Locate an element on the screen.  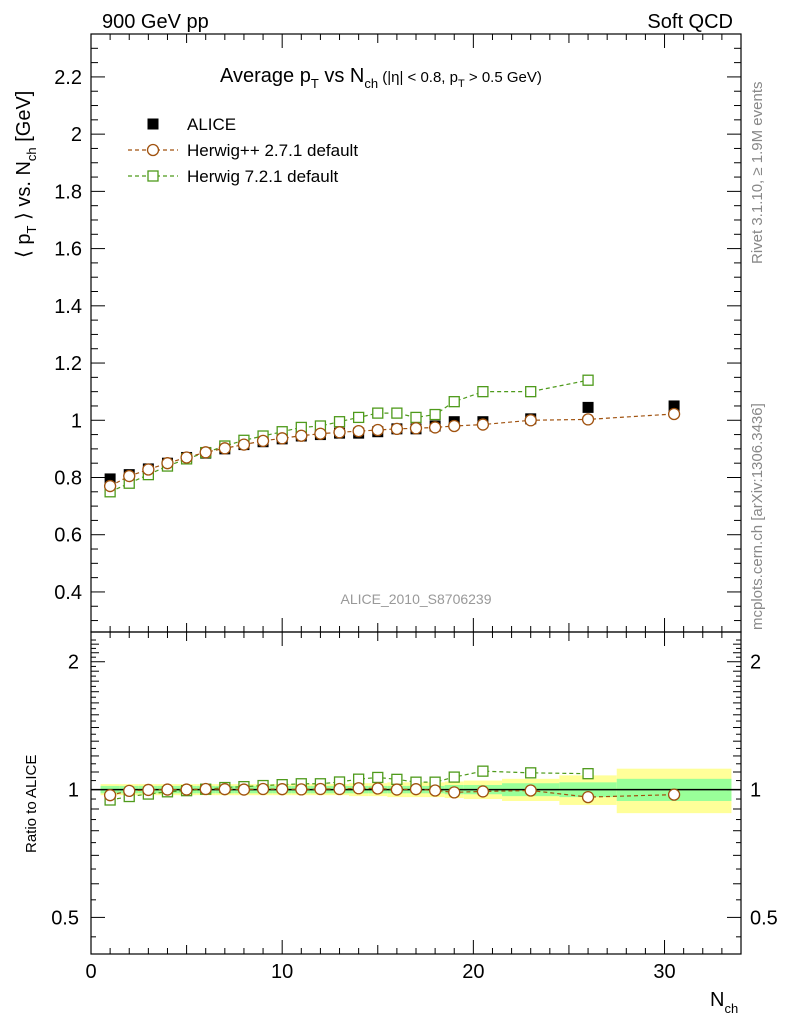
x-tick-label-20: 20 is located at coordinates (473, 972).